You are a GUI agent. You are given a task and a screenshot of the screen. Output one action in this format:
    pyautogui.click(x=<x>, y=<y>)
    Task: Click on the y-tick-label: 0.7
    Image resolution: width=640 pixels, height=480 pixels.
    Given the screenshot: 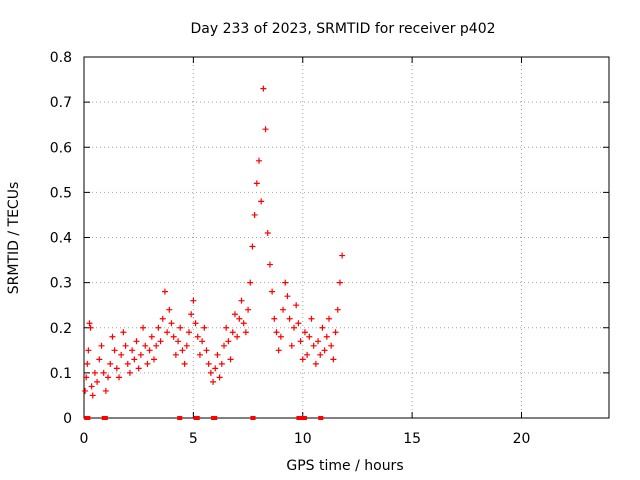 What is the action you would take?
    pyautogui.click(x=61, y=103)
    